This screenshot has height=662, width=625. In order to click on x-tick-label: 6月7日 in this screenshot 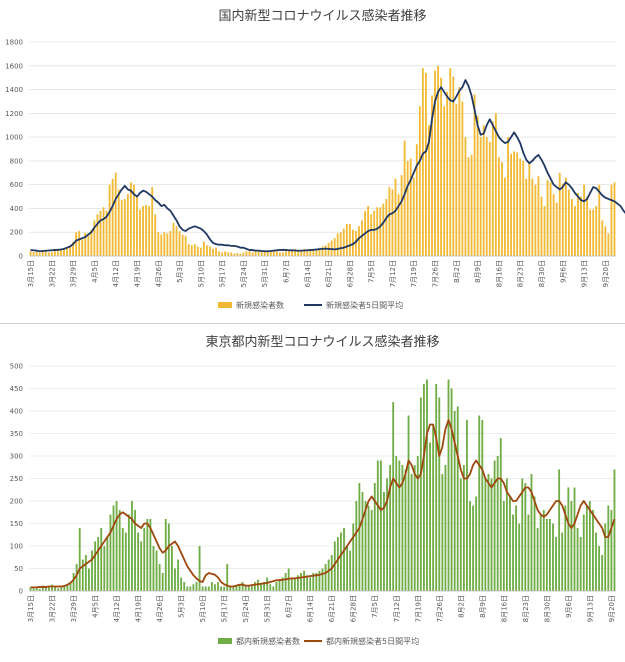, I will do `click(287, 271)`.